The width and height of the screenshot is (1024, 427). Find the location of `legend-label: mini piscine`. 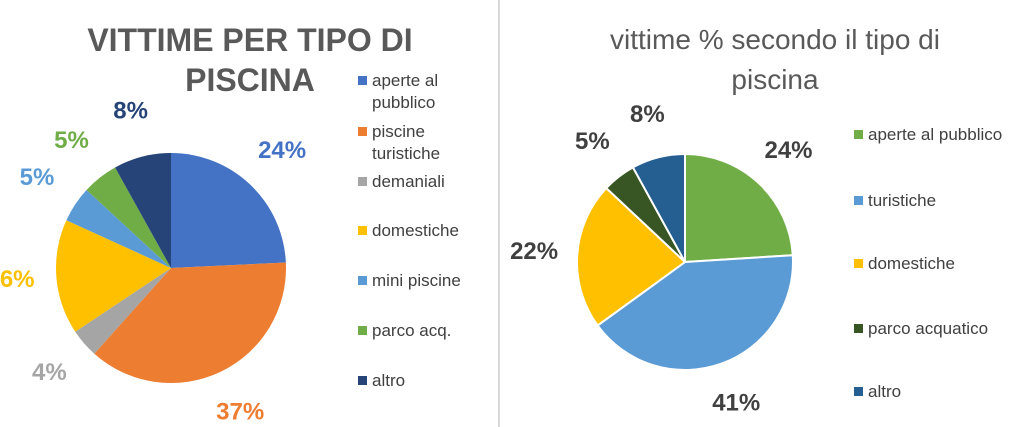

legend-label: mini piscine is located at coordinates (416, 280).